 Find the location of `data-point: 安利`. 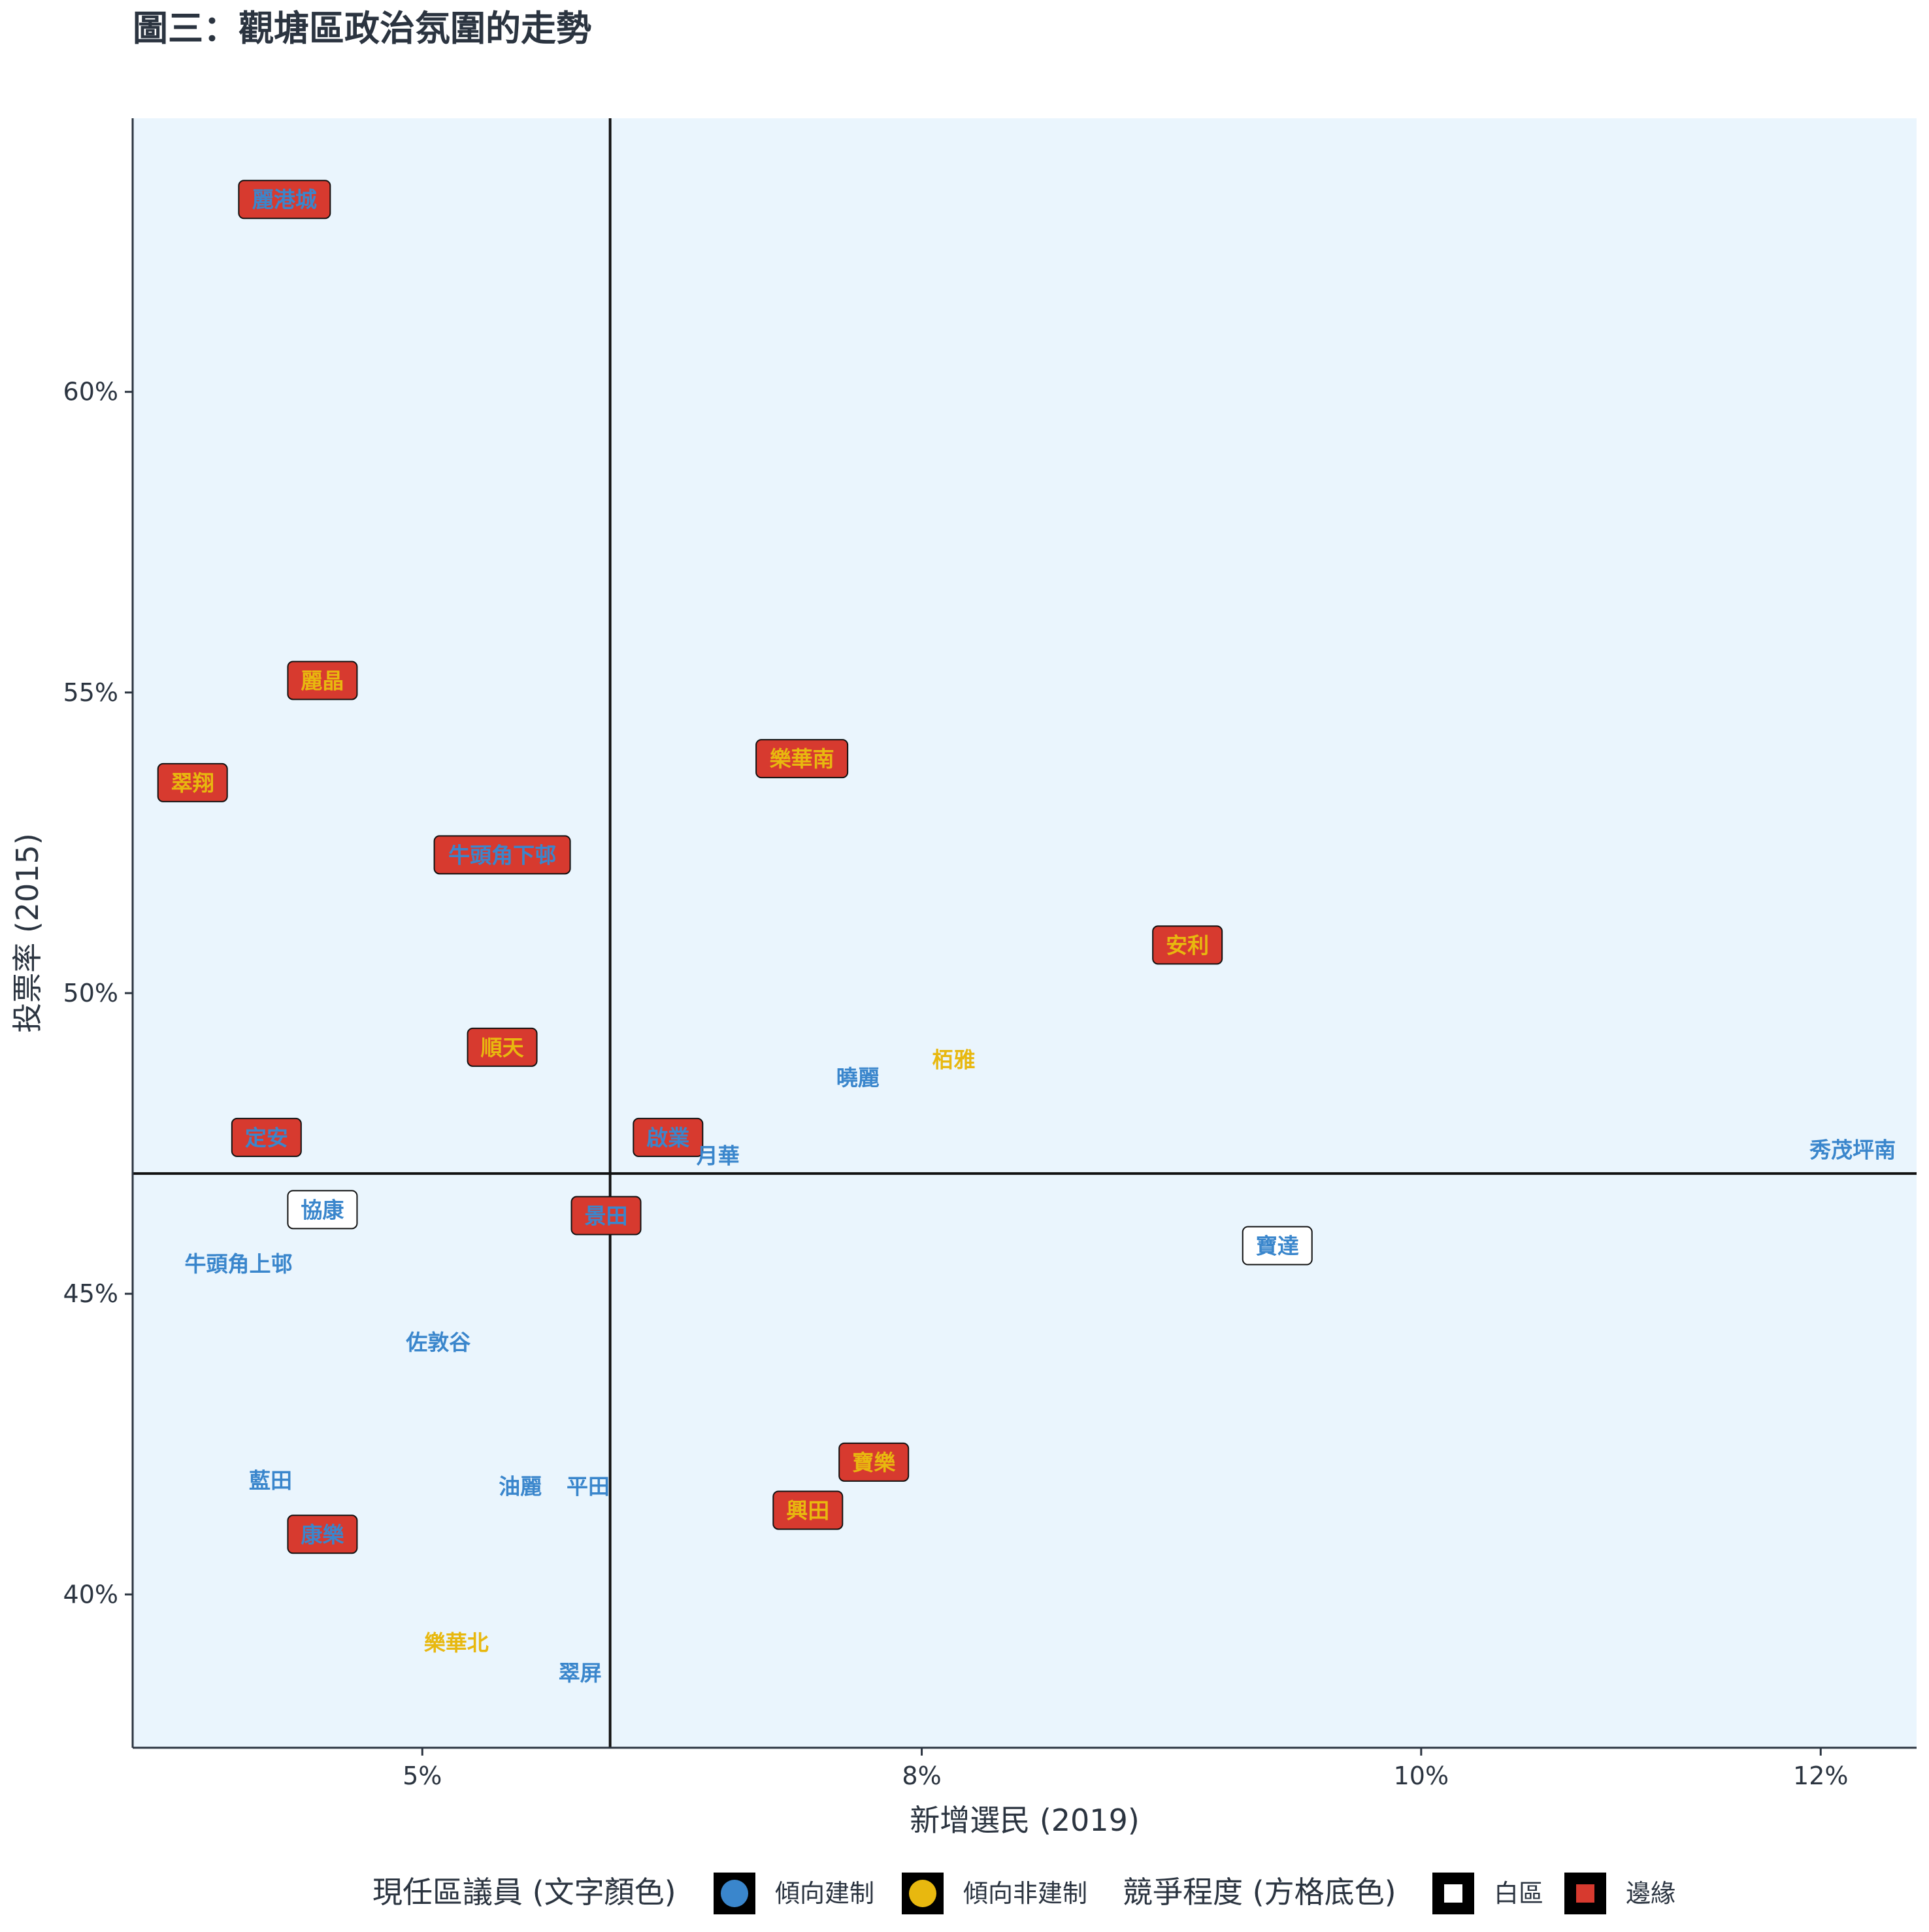

data-point: 安利 is located at coordinates (1187, 945).